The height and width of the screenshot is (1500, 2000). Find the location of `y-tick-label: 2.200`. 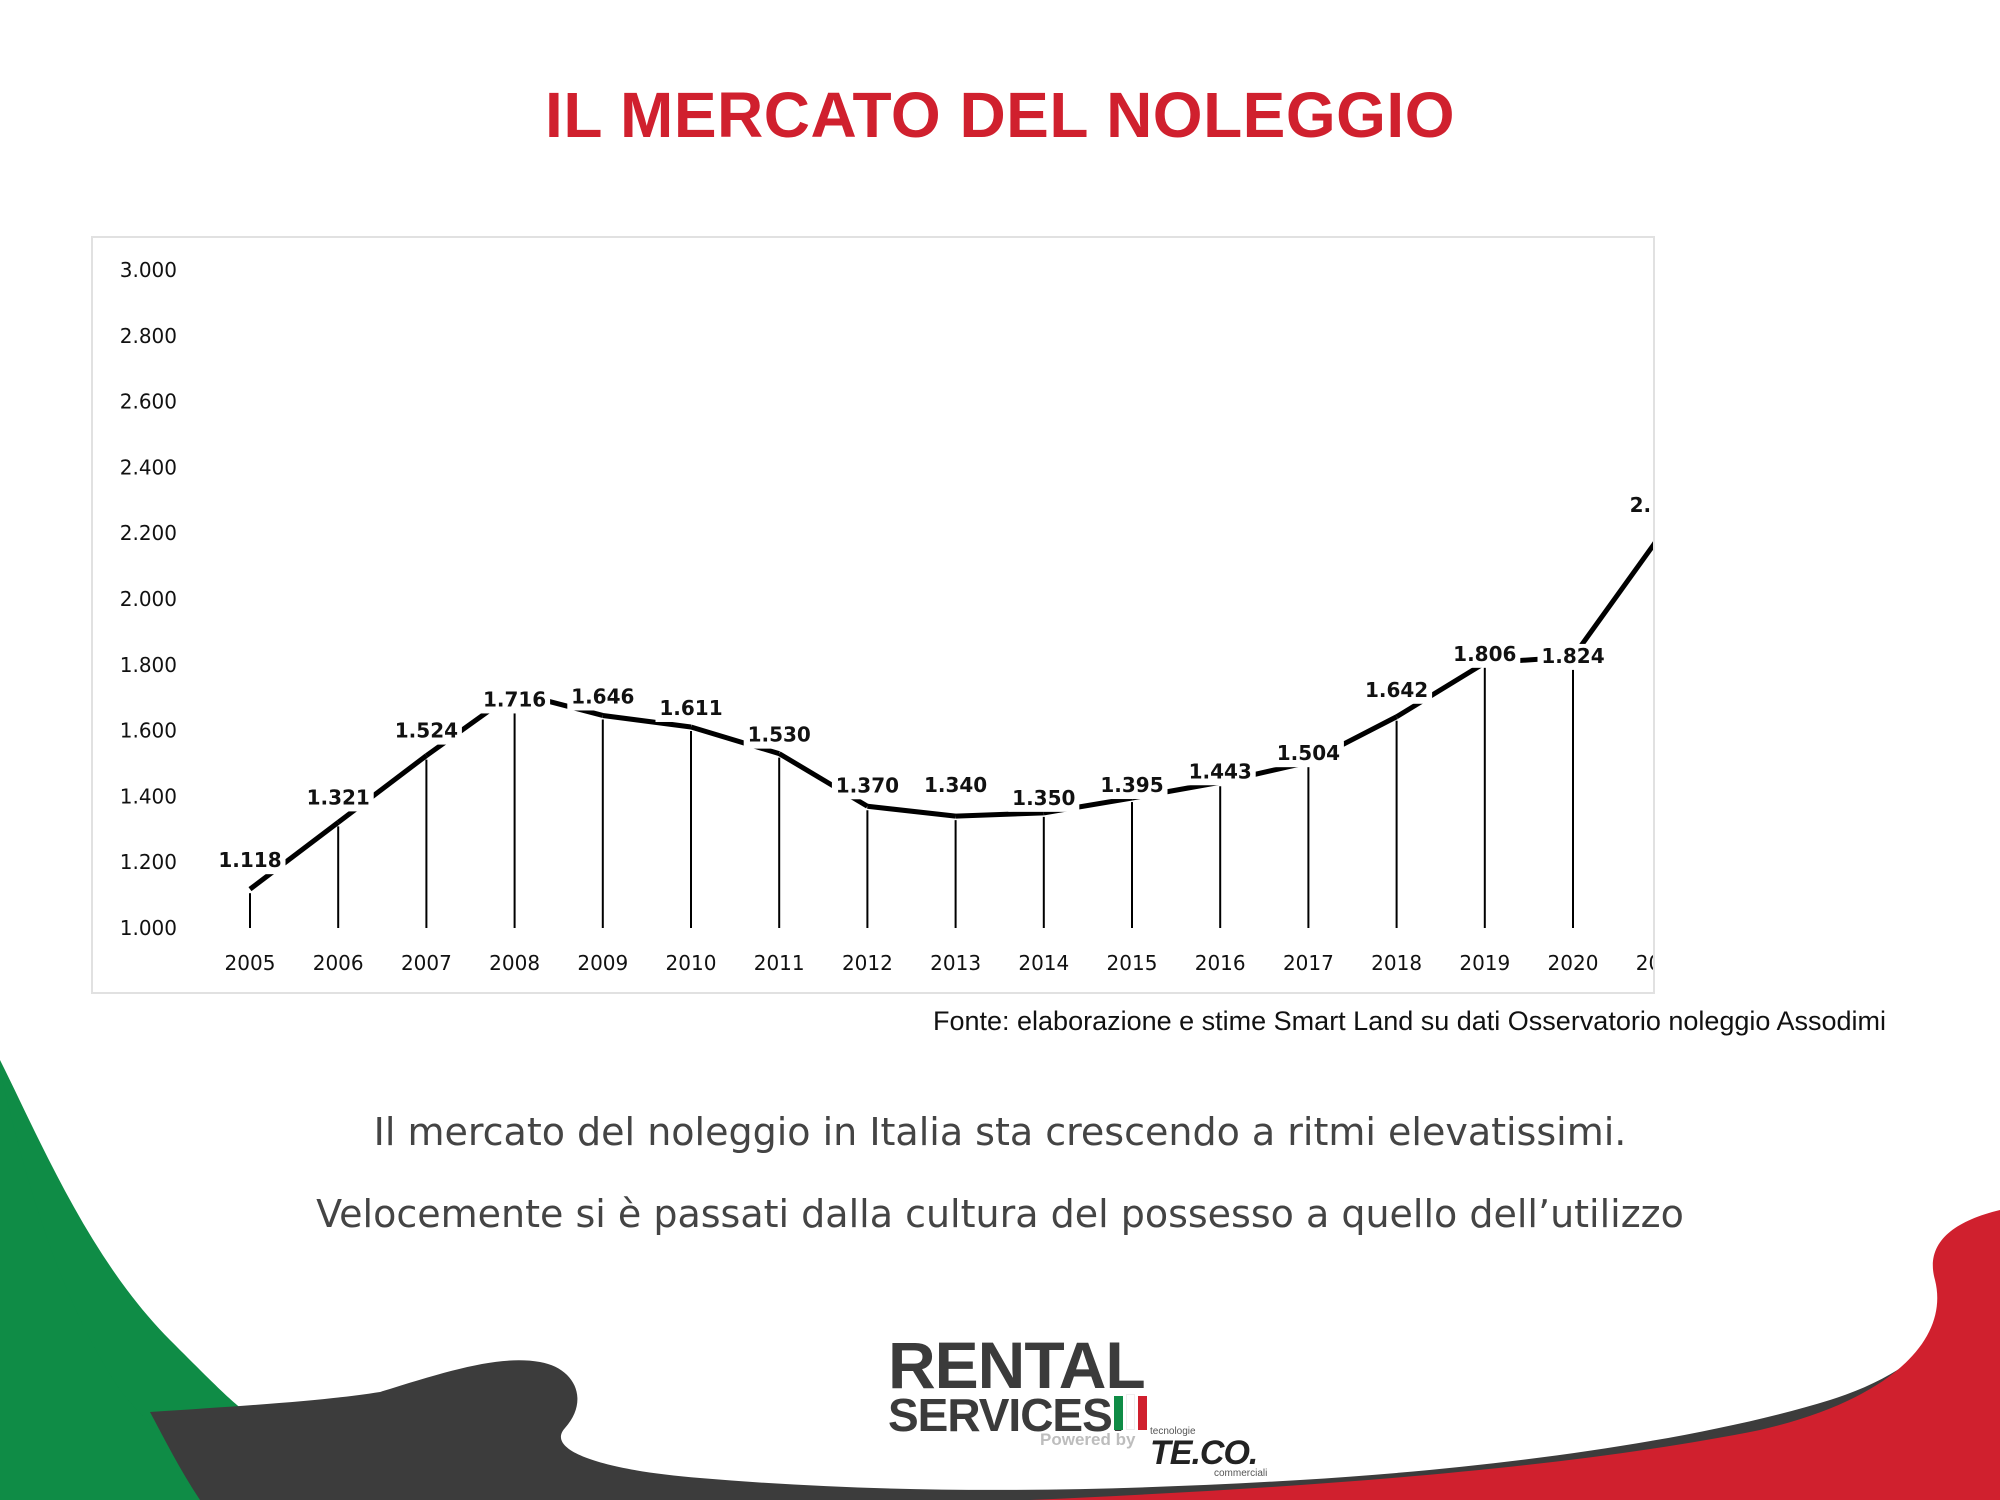

y-tick-label: 2.200 is located at coordinates (148, 533).